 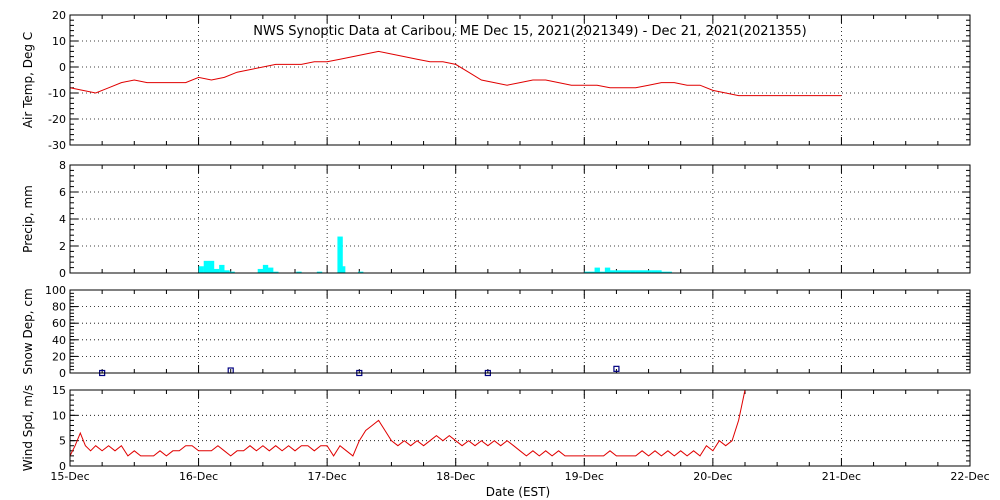 I want to click on y-tick-label: 60, so click(x=59, y=323).